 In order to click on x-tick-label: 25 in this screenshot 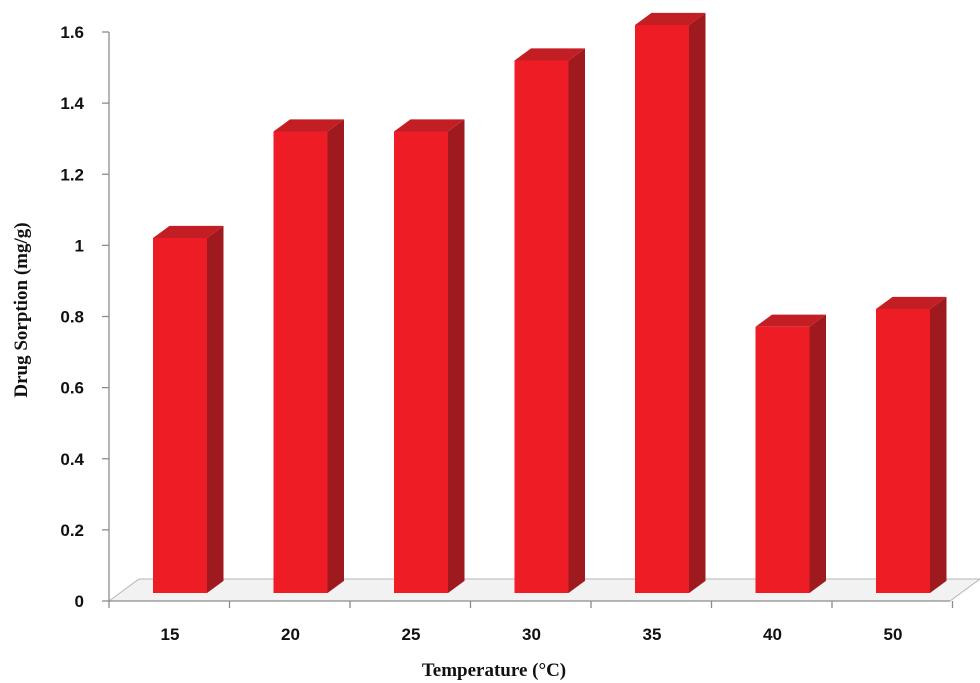, I will do `click(411, 634)`.